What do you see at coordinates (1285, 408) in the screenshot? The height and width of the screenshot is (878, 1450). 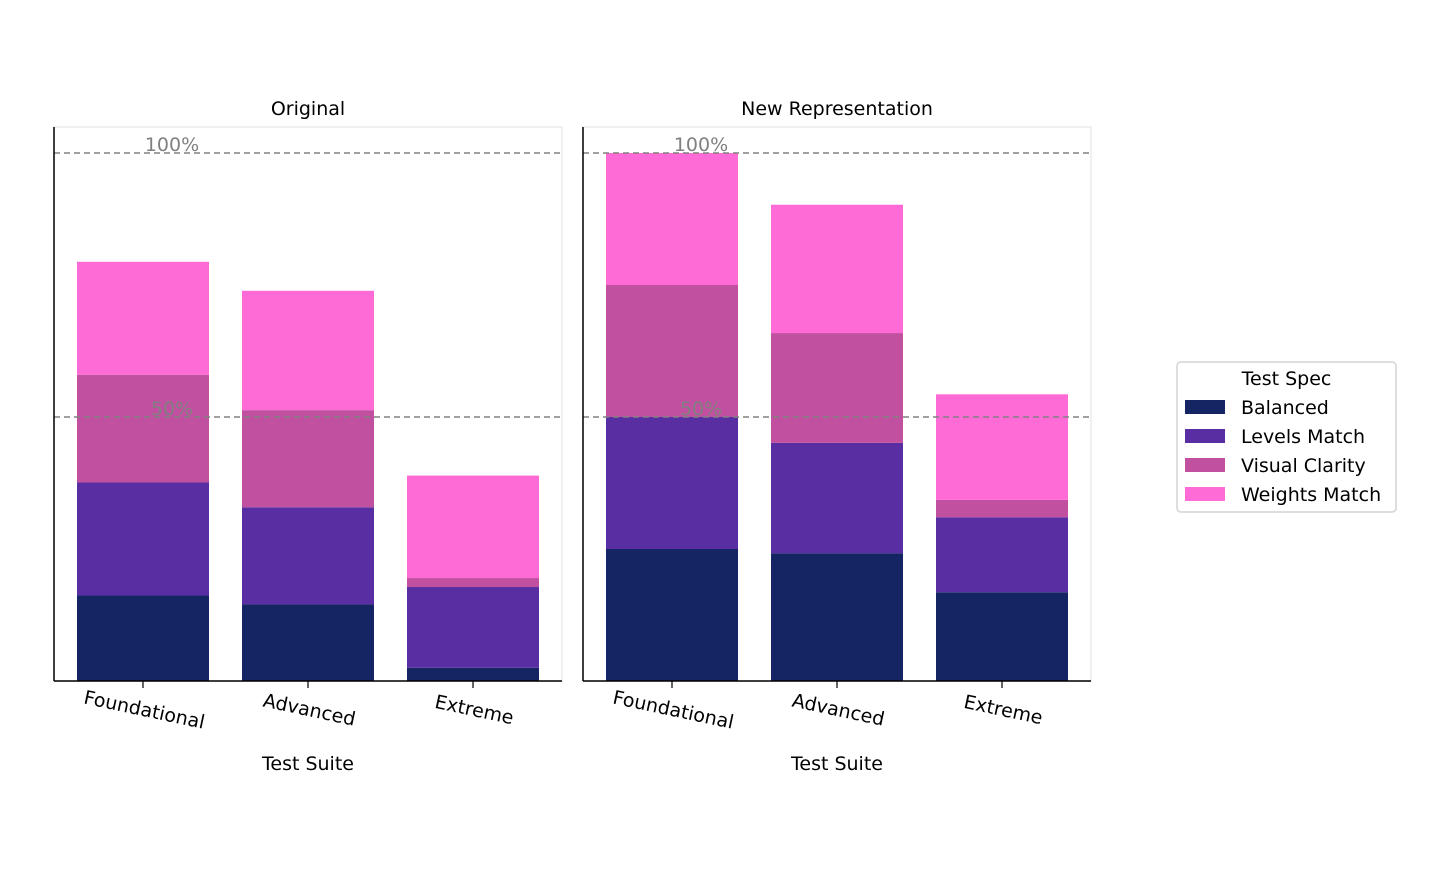 I see `legend-label: Balanced` at bounding box center [1285, 408].